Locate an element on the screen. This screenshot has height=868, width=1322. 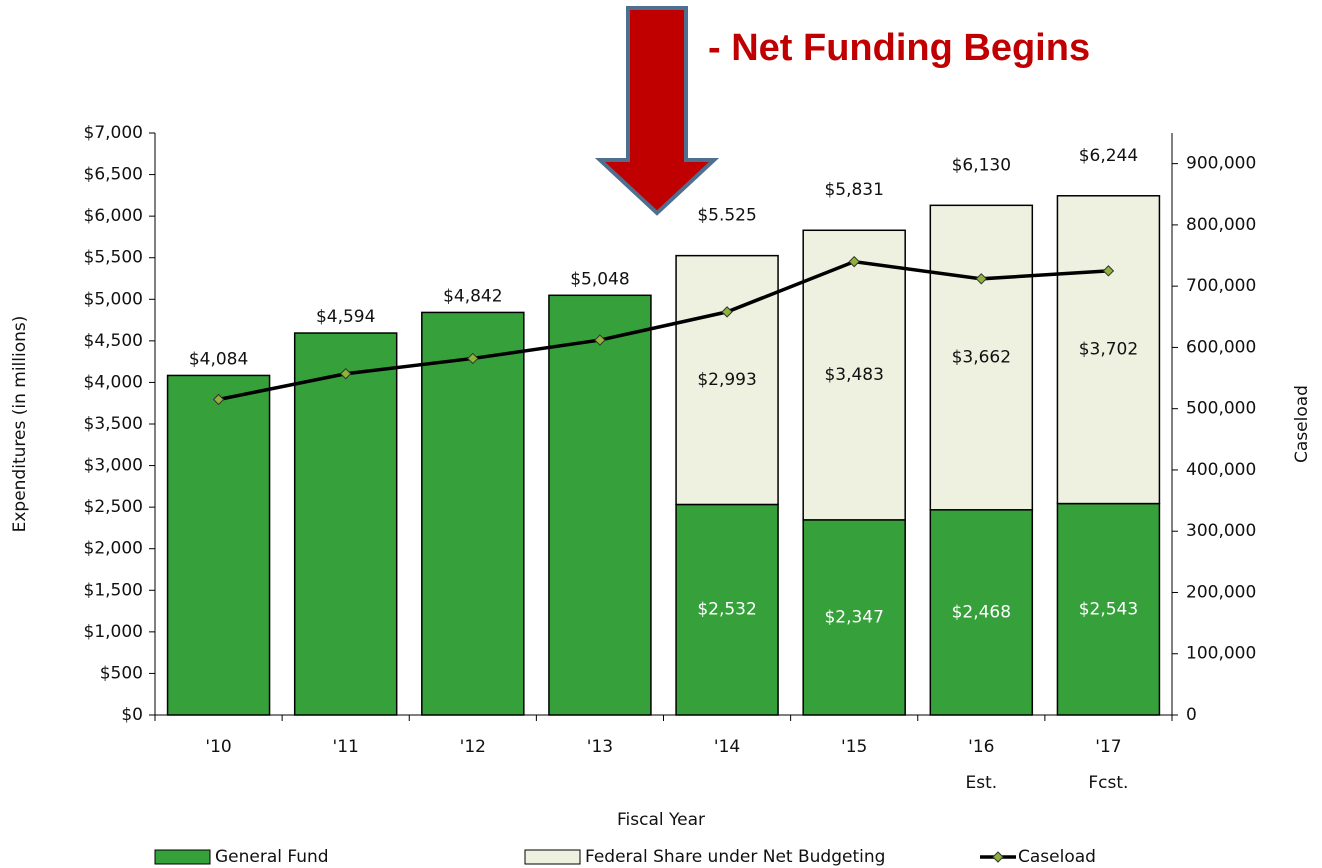
value-label: $2,468 is located at coordinates (981, 612).